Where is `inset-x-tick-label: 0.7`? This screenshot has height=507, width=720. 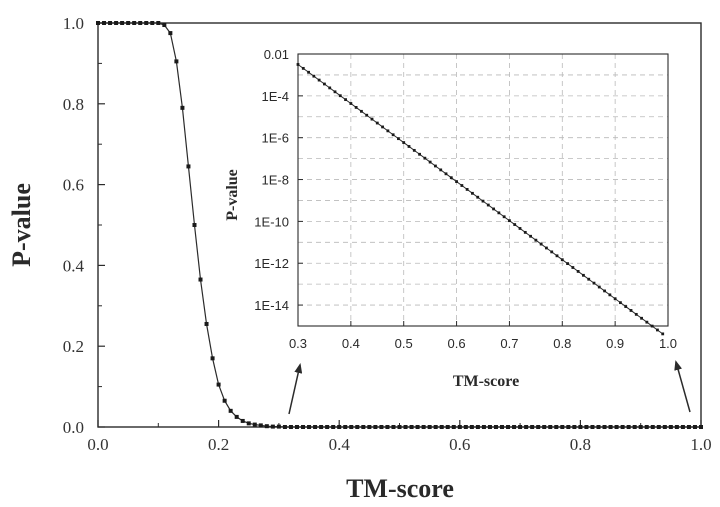 inset-x-tick-label: 0.7 is located at coordinates (509, 343).